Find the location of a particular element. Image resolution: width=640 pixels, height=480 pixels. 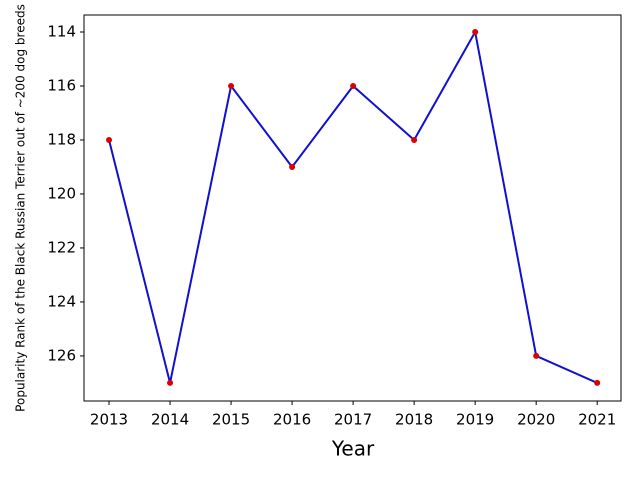

x-tick-label: 2013 is located at coordinates (109, 420).